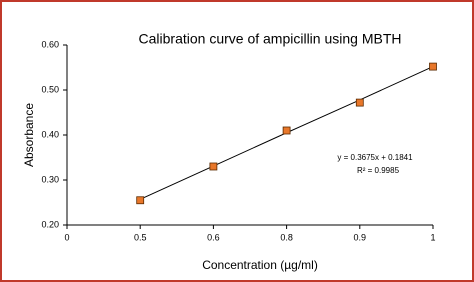 The height and width of the screenshot is (282, 474). What do you see at coordinates (286, 237) in the screenshot?
I see `x-tick-label: 0.8` at bounding box center [286, 237].